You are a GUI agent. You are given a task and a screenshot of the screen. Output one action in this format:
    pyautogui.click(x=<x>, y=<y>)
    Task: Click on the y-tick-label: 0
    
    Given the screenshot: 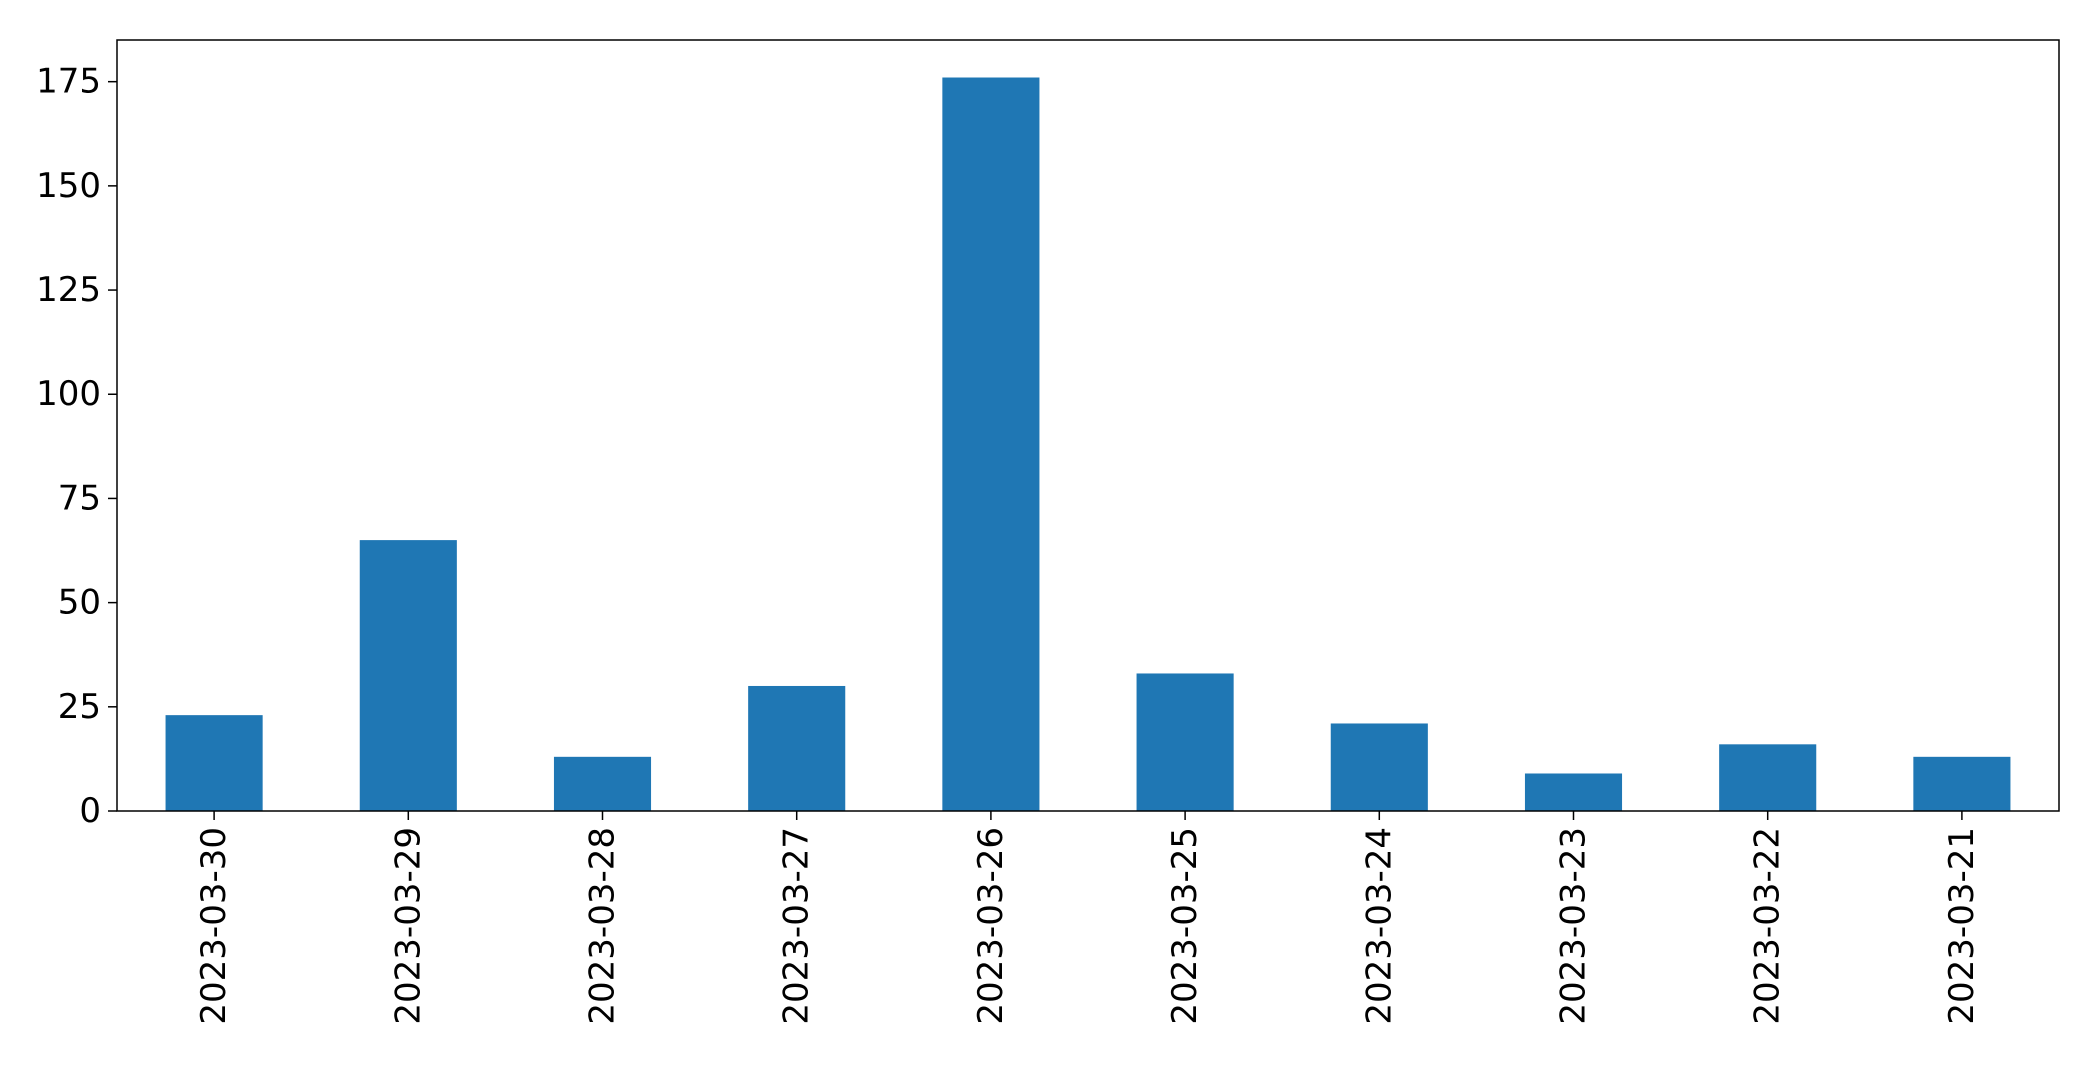 What is the action you would take?
    pyautogui.click(x=90, y=811)
    